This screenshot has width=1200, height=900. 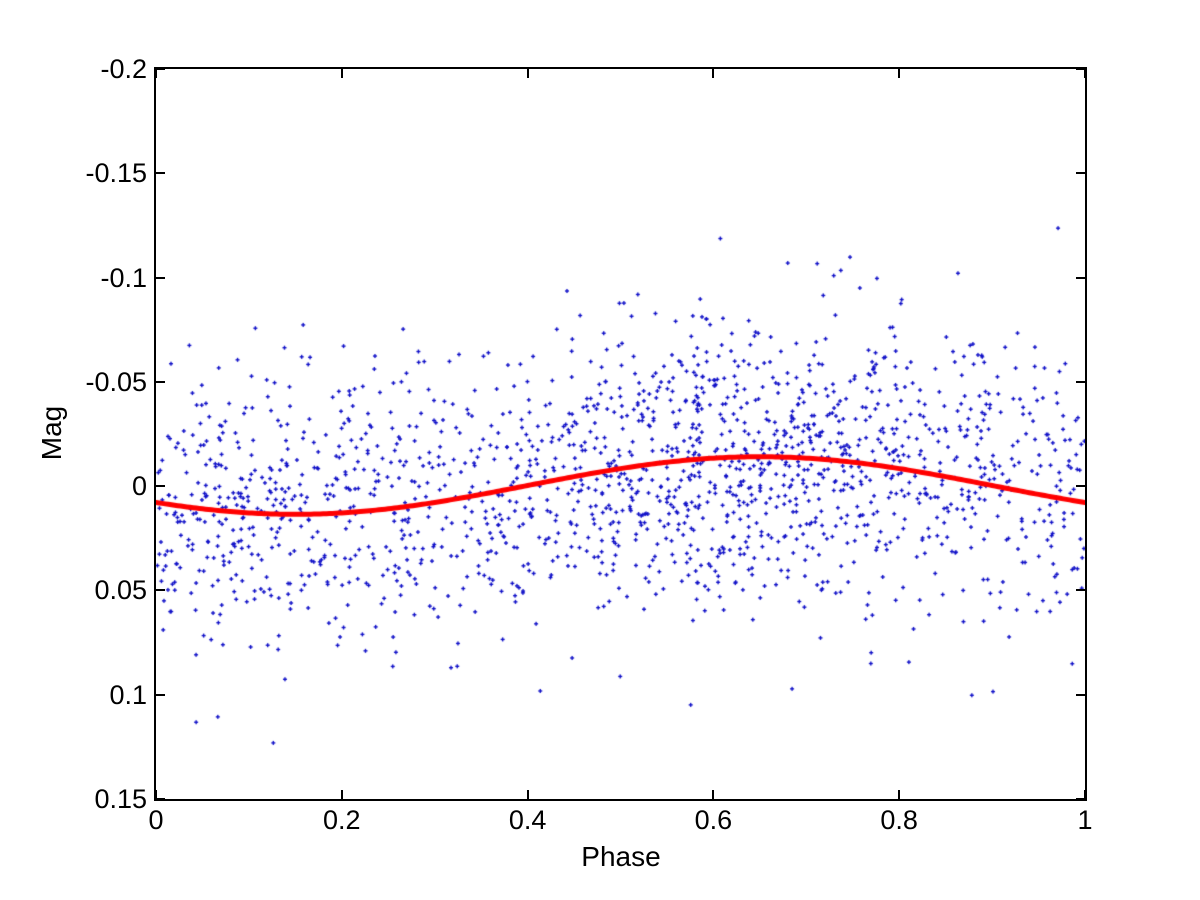 What do you see at coordinates (116, 173) in the screenshot?
I see `y-tick-label: -0.15` at bounding box center [116, 173].